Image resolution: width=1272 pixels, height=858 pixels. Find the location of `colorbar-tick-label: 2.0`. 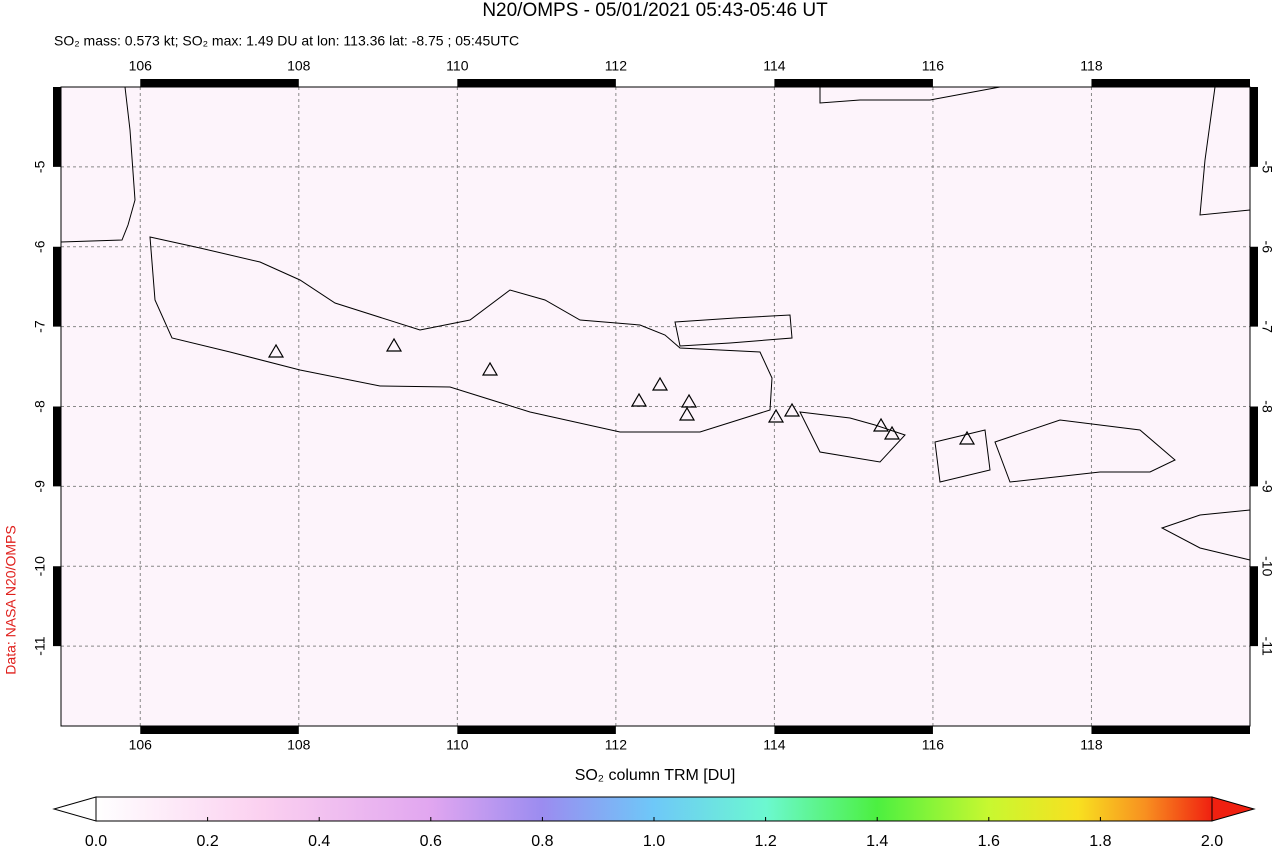

colorbar-tick-label: 2.0 is located at coordinates (1212, 841).